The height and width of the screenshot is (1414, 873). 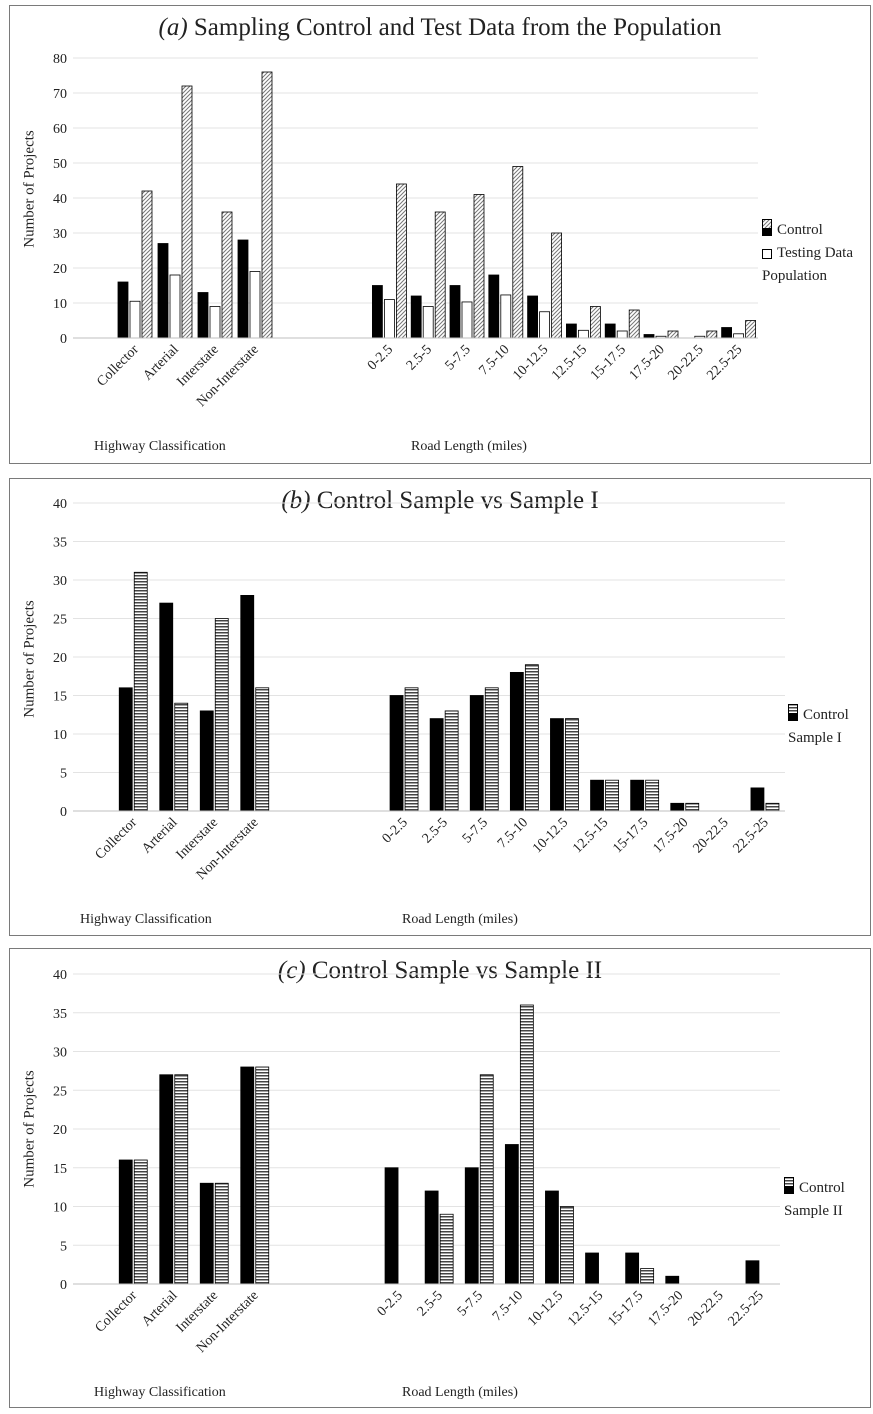 What do you see at coordinates (795, 276) in the screenshot?
I see `legend-label-population: Population` at bounding box center [795, 276].